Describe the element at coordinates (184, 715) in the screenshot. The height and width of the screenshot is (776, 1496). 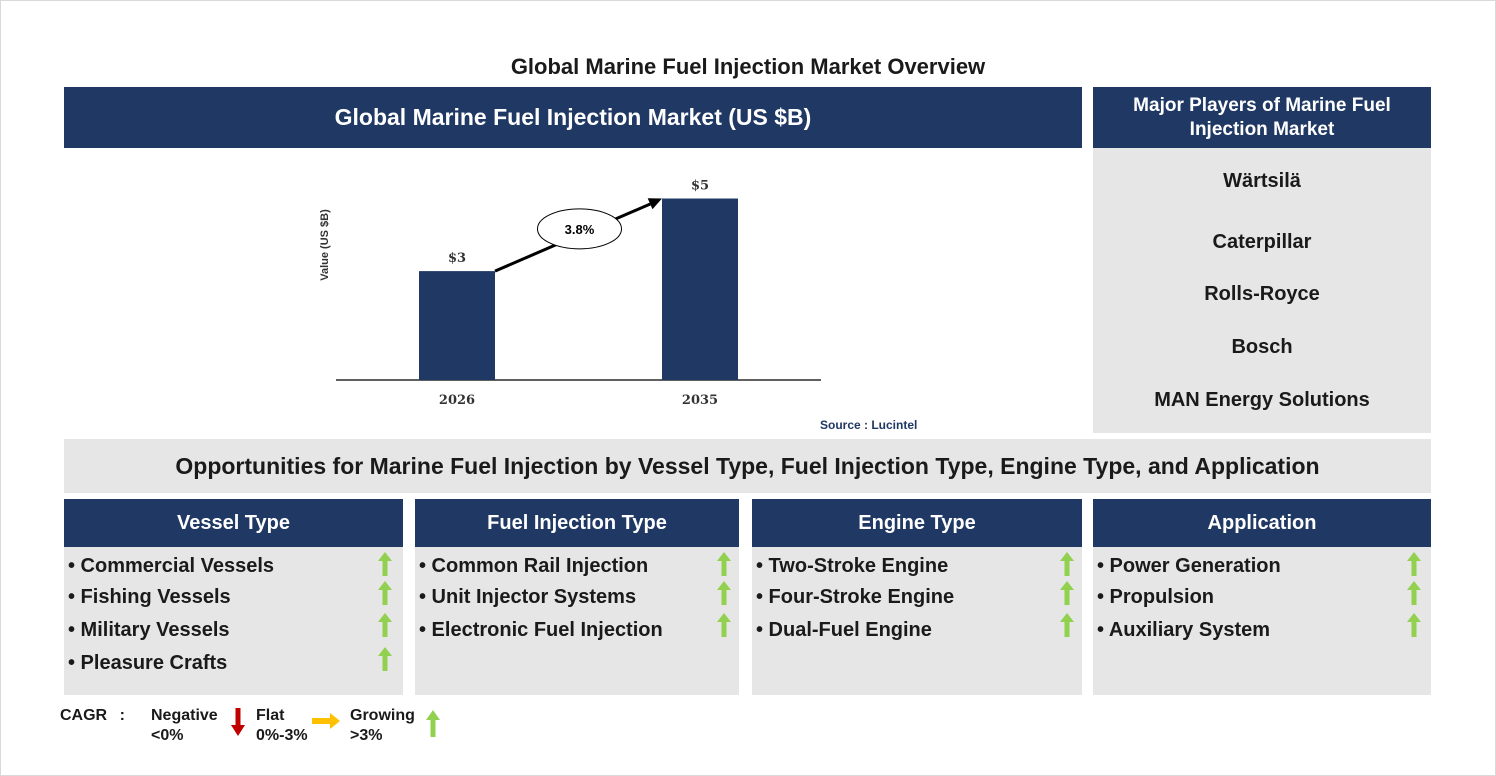
I see `legend-negative-label: Negative` at that location.